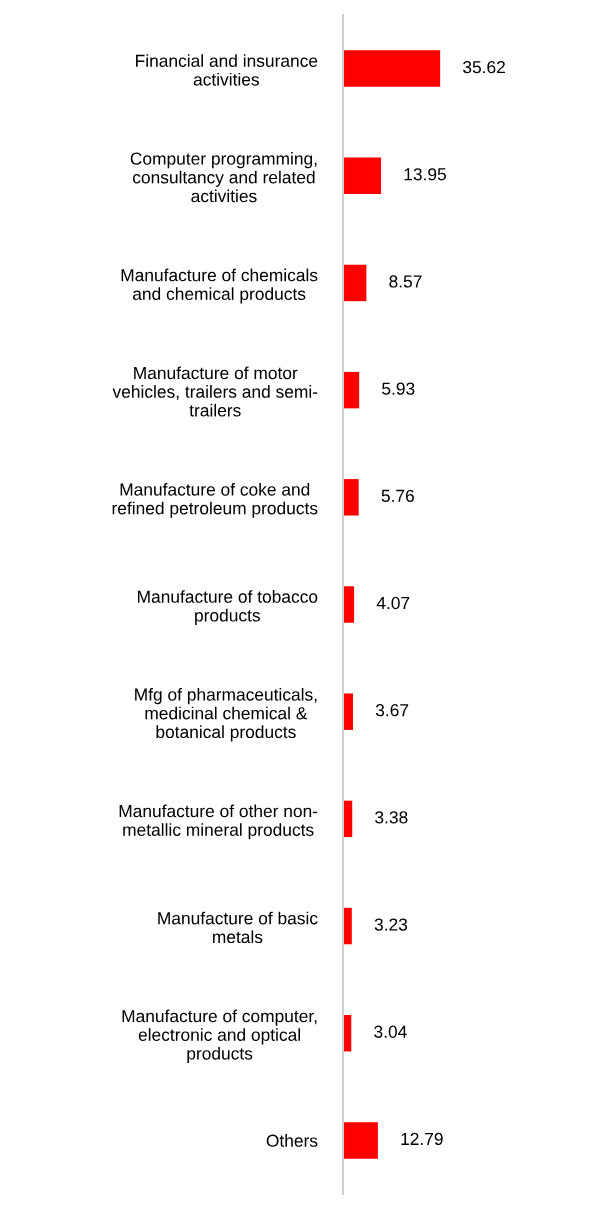 Image resolution: width=592 pixels, height=1209 pixels. Describe the element at coordinates (292, 1140) in the screenshot. I see `y-tick-label: Others` at that location.